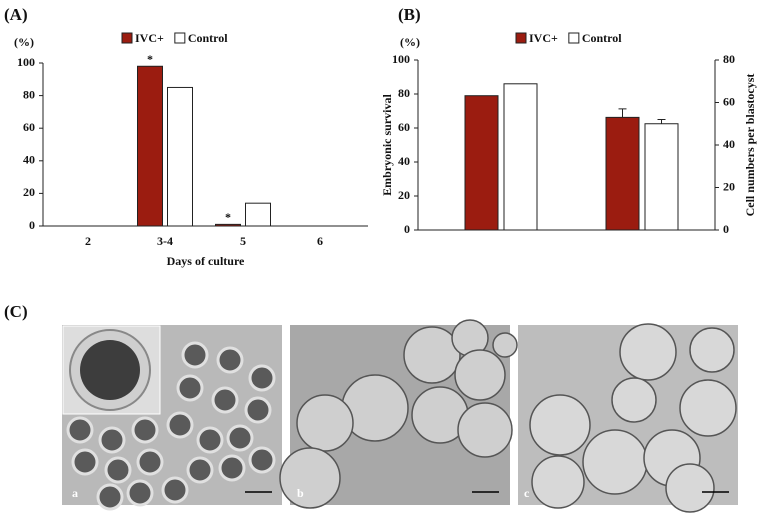  I want to click on image-label: b, so click(300, 493).